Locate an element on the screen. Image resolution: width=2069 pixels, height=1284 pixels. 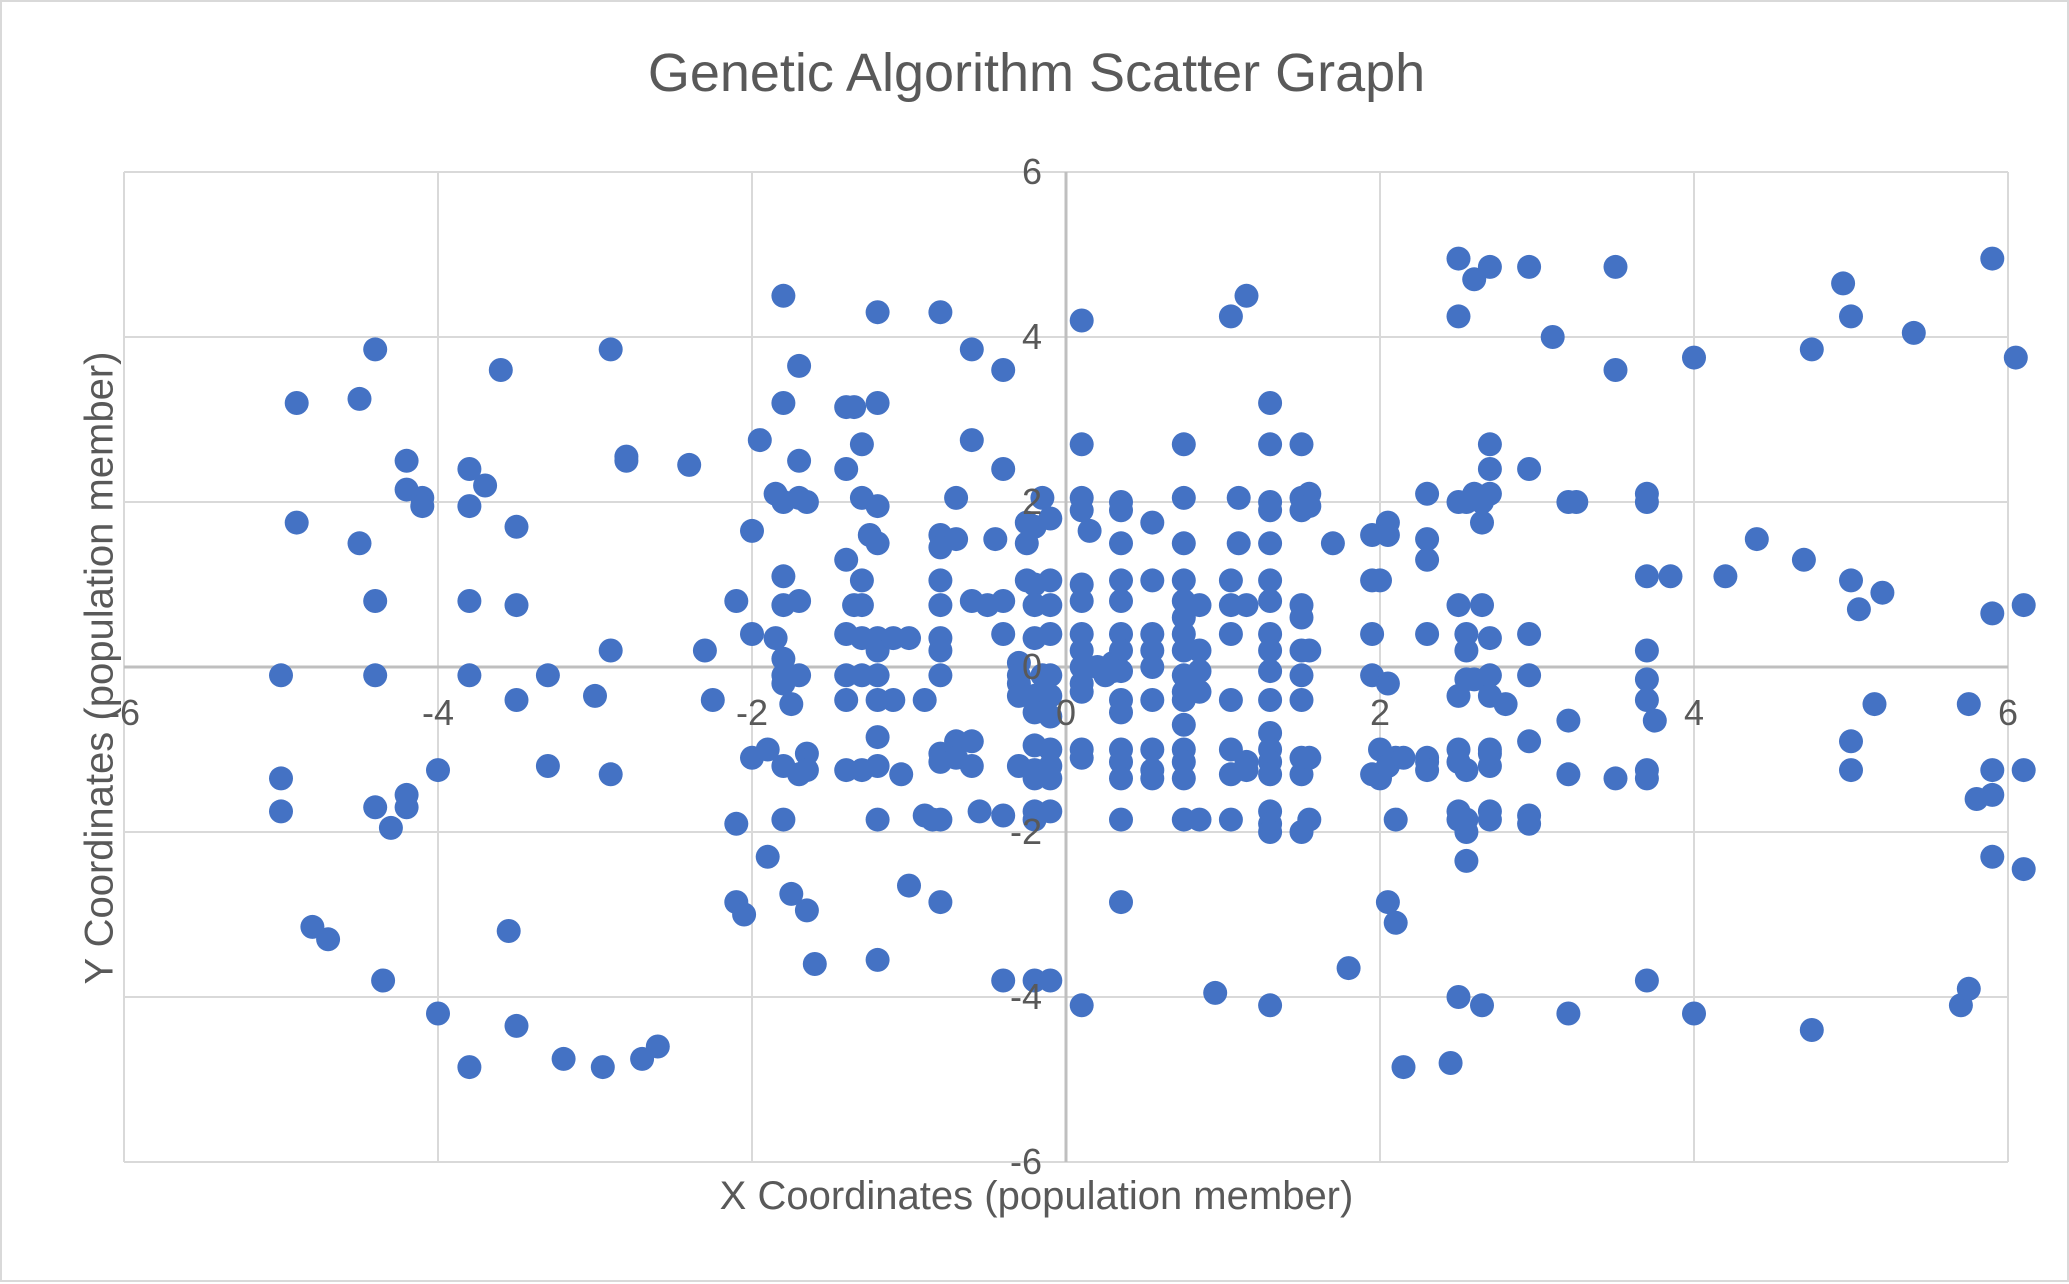
x-tick-label: 0 is located at coordinates (1066, 712).